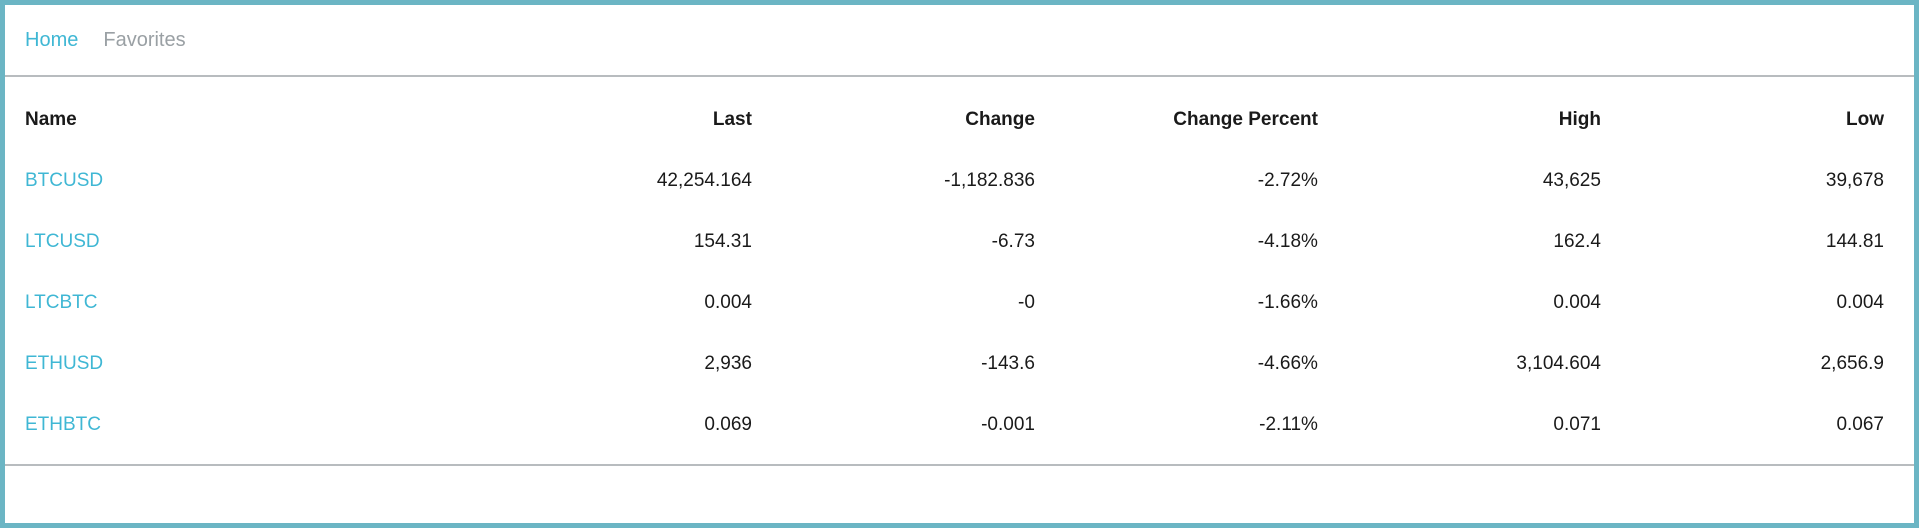  I want to click on header-change-percent: Change Percent, so click(1245, 119).